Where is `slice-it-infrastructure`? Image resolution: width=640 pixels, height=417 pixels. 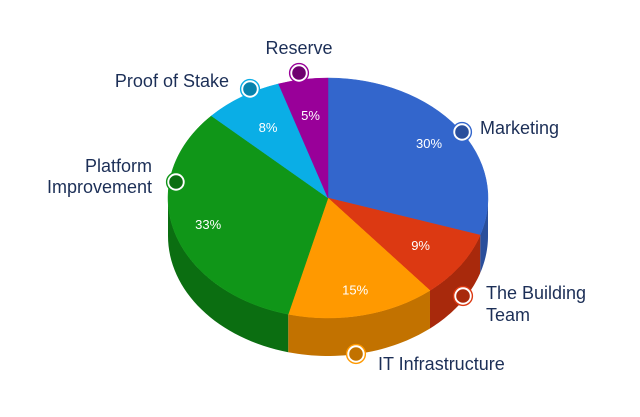 slice-it-infrastructure is located at coordinates (359, 258).